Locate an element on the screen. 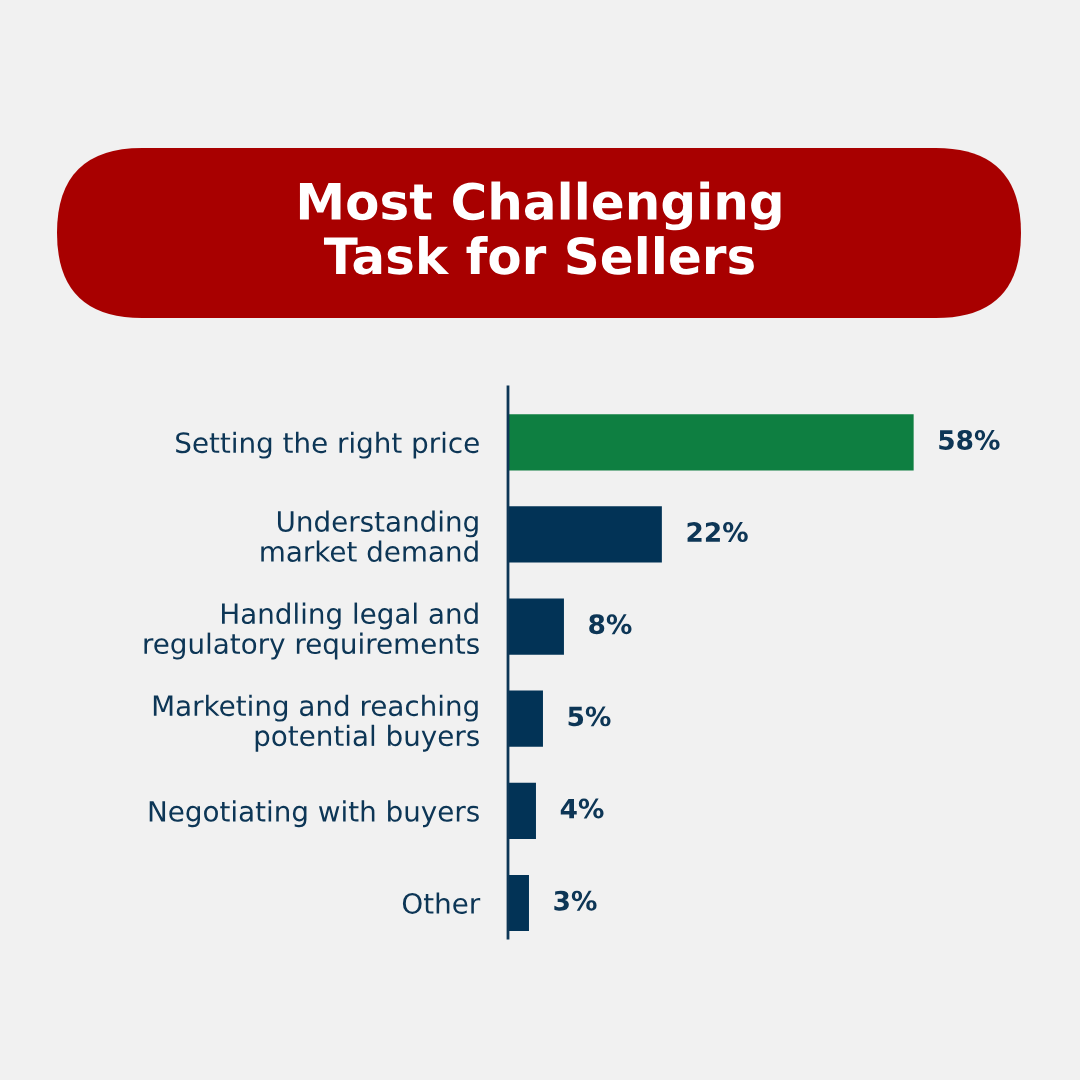 The height and width of the screenshot is (1080, 1080). y-tick-label: Handling legal and regulatory requirements is located at coordinates (311, 631).